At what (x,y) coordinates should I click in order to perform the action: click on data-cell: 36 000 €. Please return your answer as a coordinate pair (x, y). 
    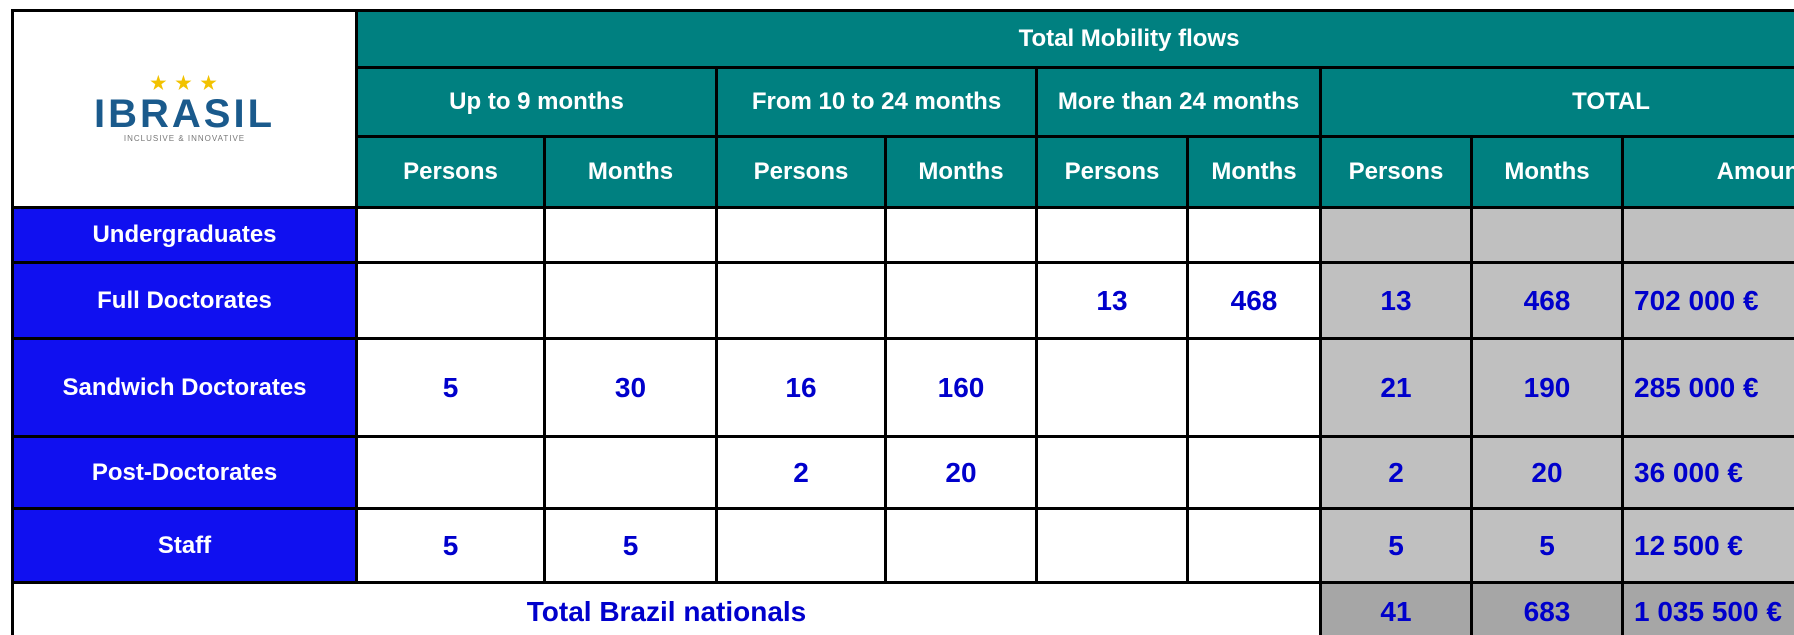
    Looking at the image, I should click on (1707, 472).